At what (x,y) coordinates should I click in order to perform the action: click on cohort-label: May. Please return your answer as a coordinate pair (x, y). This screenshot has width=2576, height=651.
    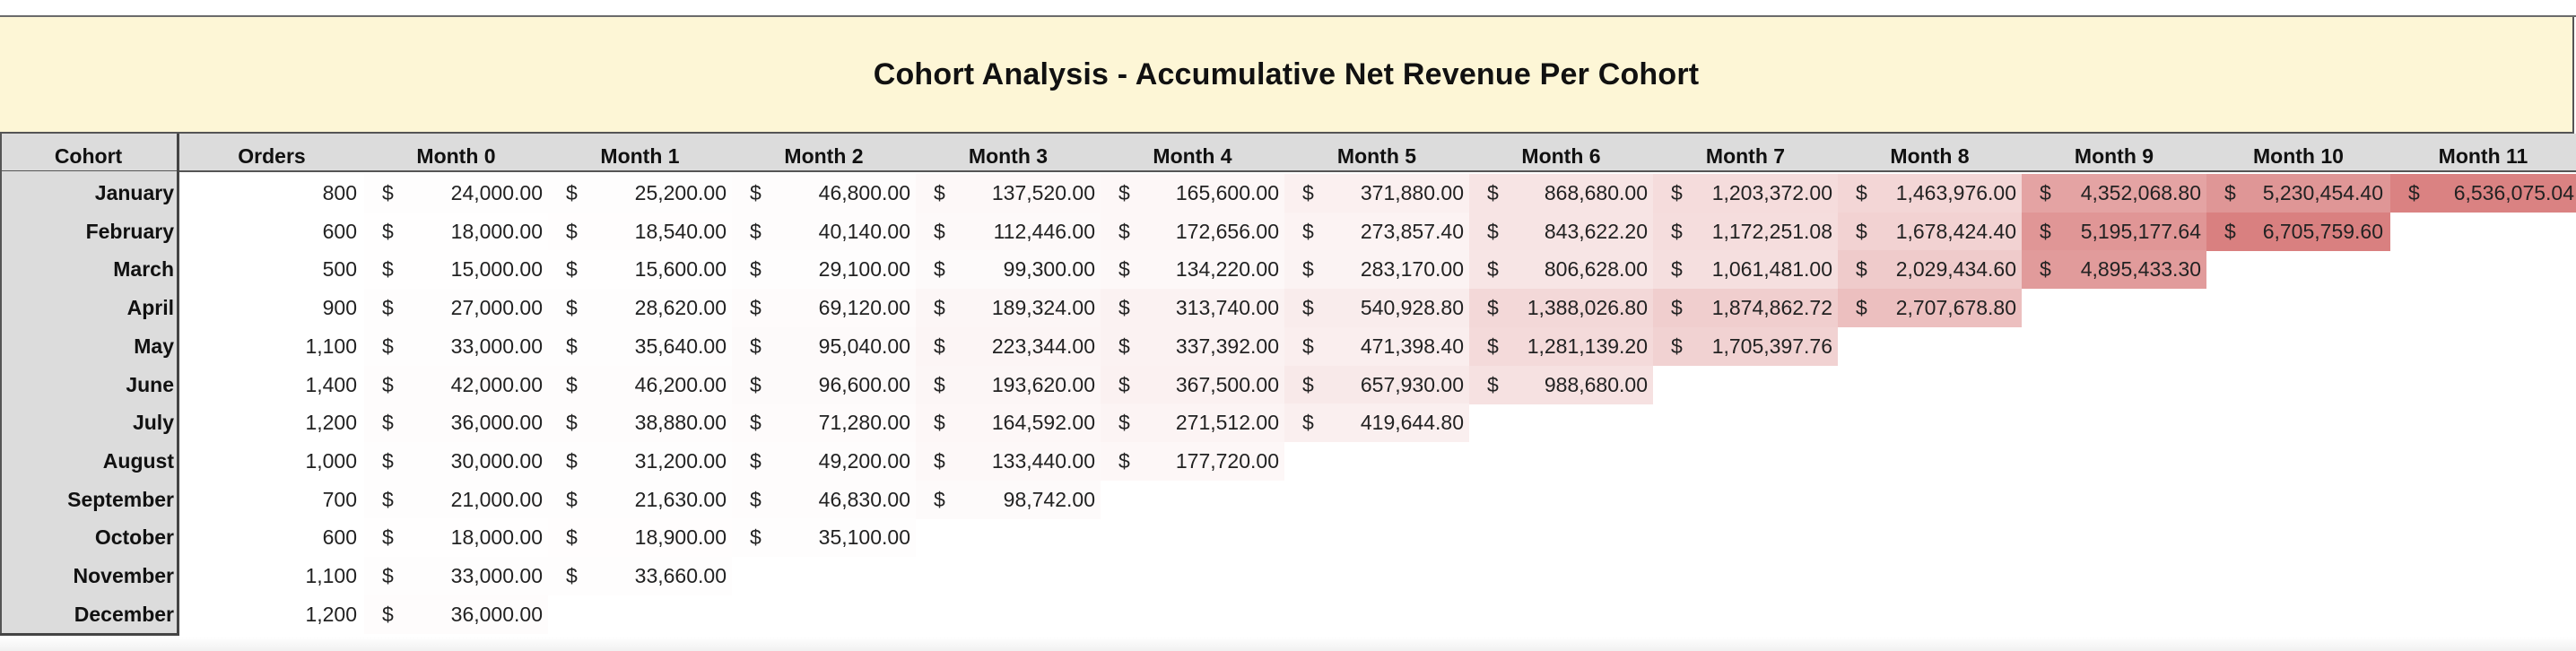
    Looking at the image, I should click on (154, 346).